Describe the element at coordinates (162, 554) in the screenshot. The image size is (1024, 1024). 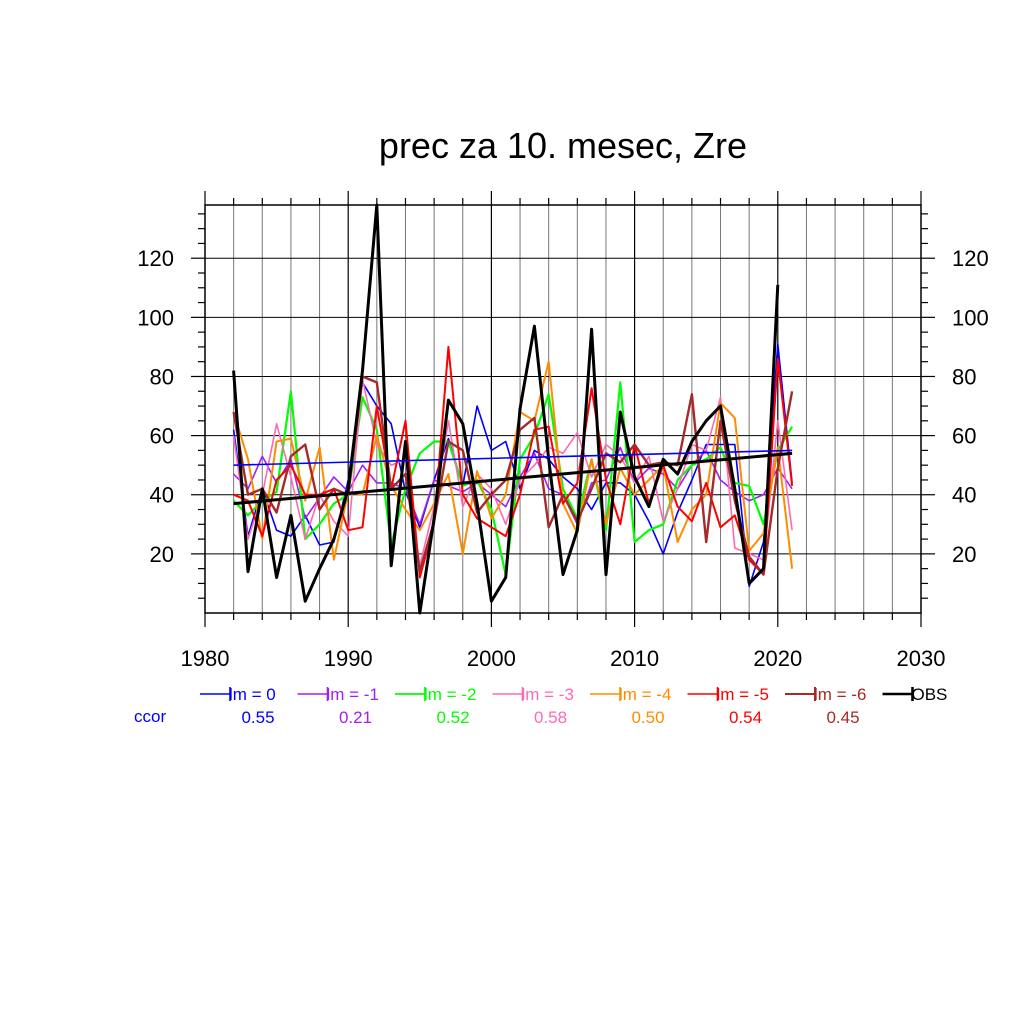
I see `y-tick-label: 20` at that location.